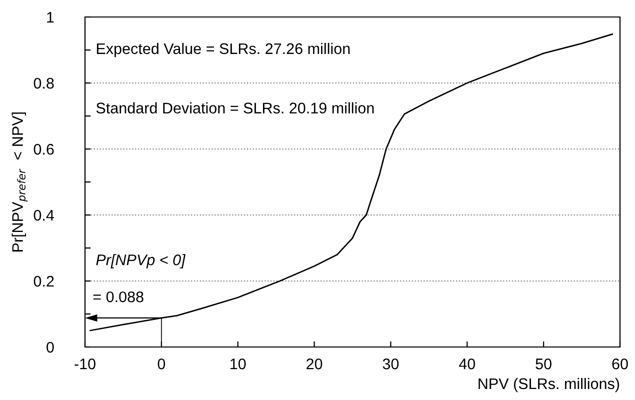  Describe the element at coordinates (85, 364) in the screenshot. I see `x-tick-label: -10` at that location.